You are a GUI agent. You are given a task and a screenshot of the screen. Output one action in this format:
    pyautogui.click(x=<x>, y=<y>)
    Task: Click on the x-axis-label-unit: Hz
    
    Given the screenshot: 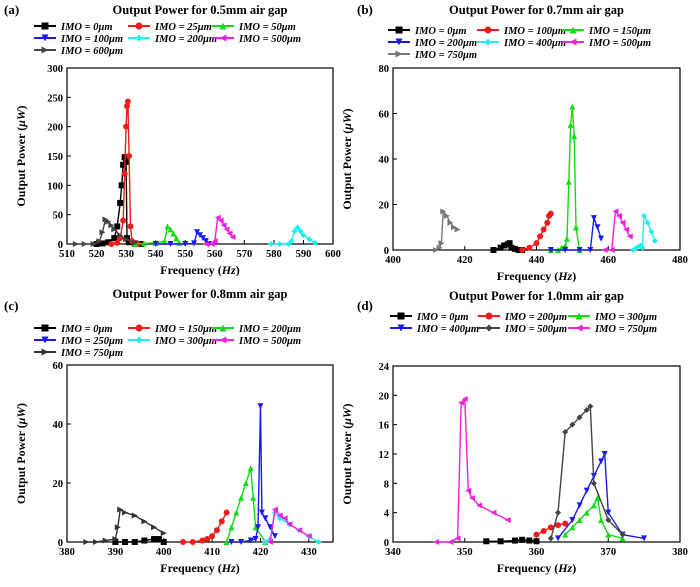 What is the action you would take?
    pyautogui.click(x=564, y=568)
    